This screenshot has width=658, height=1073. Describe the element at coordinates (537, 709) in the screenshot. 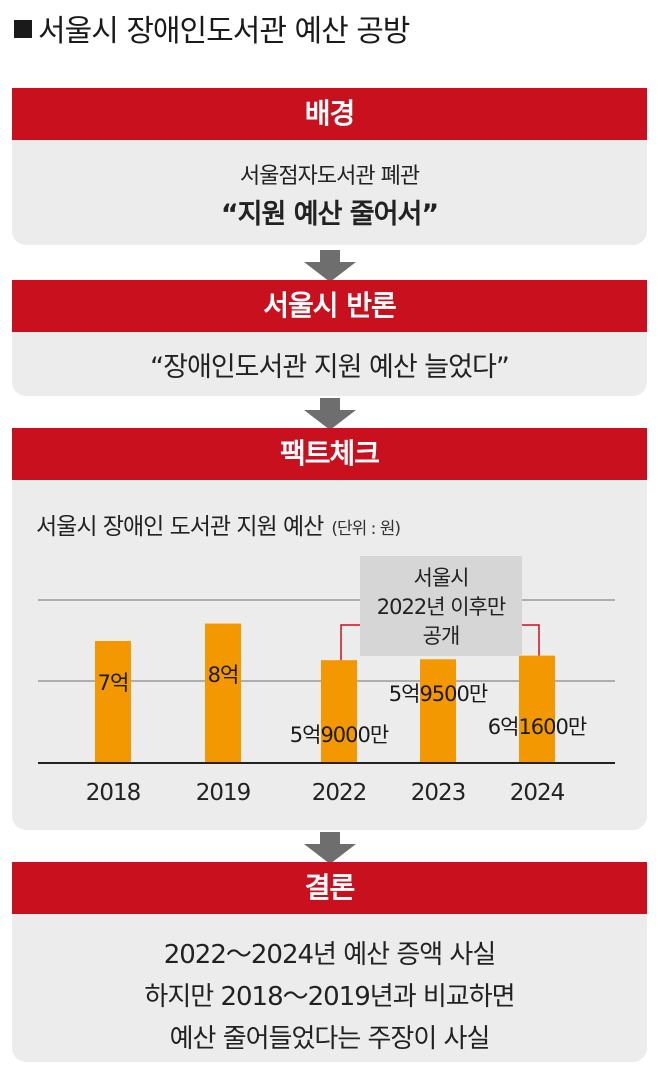

I see `bar-2024` at that location.